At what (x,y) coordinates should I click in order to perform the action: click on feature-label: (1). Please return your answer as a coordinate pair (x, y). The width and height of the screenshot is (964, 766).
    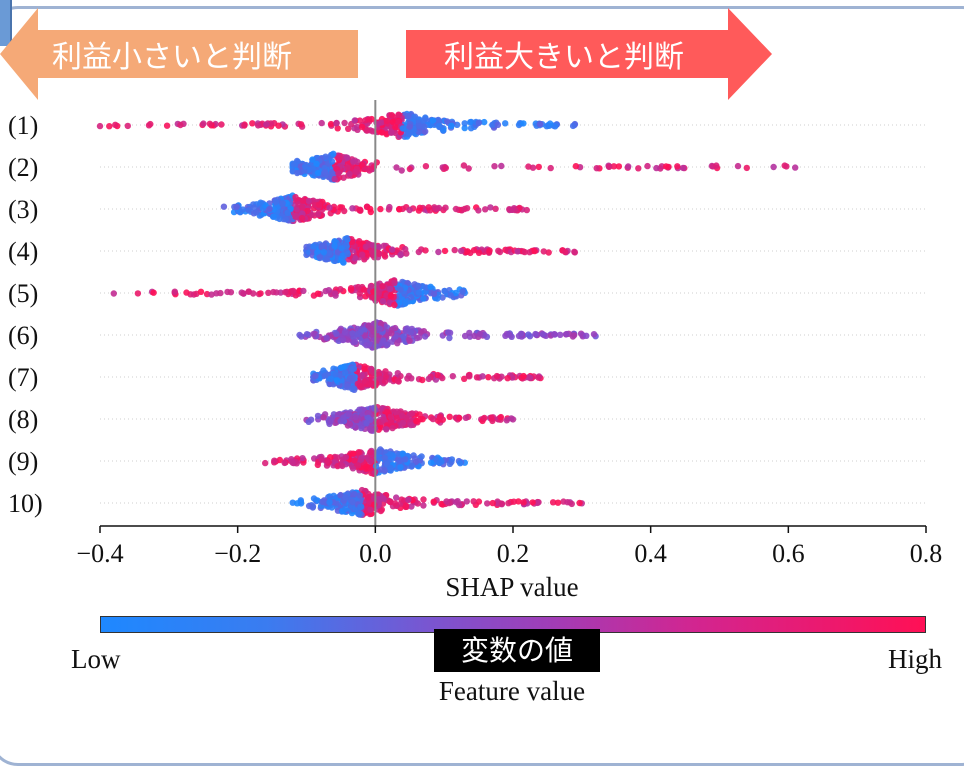
    Looking at the image, I should click on (23, 125).